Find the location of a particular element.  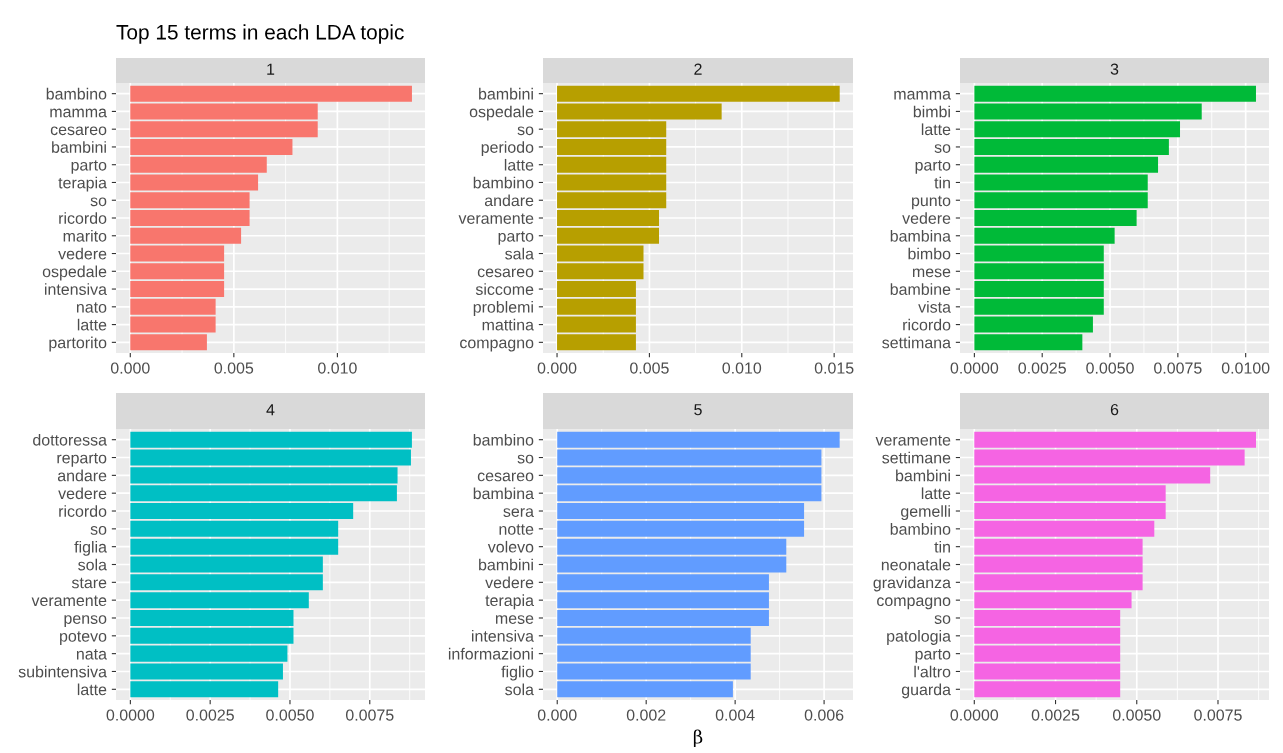

x-tick-label: 0.0075 is located at coordinates (1178, 368).